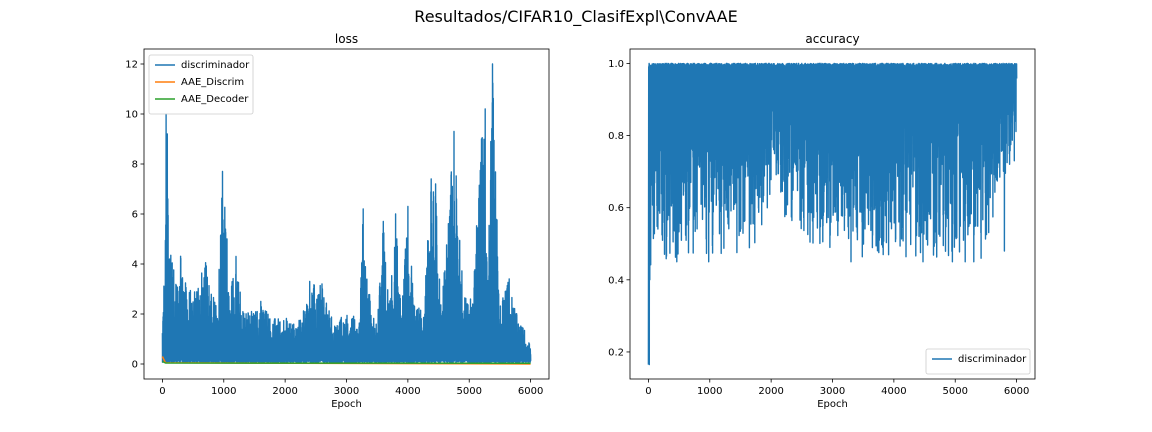  What do you see at coordinates (135, 215) in the screenshot?
I see `y-tick-label: 6` at bounding box center [135, 215].